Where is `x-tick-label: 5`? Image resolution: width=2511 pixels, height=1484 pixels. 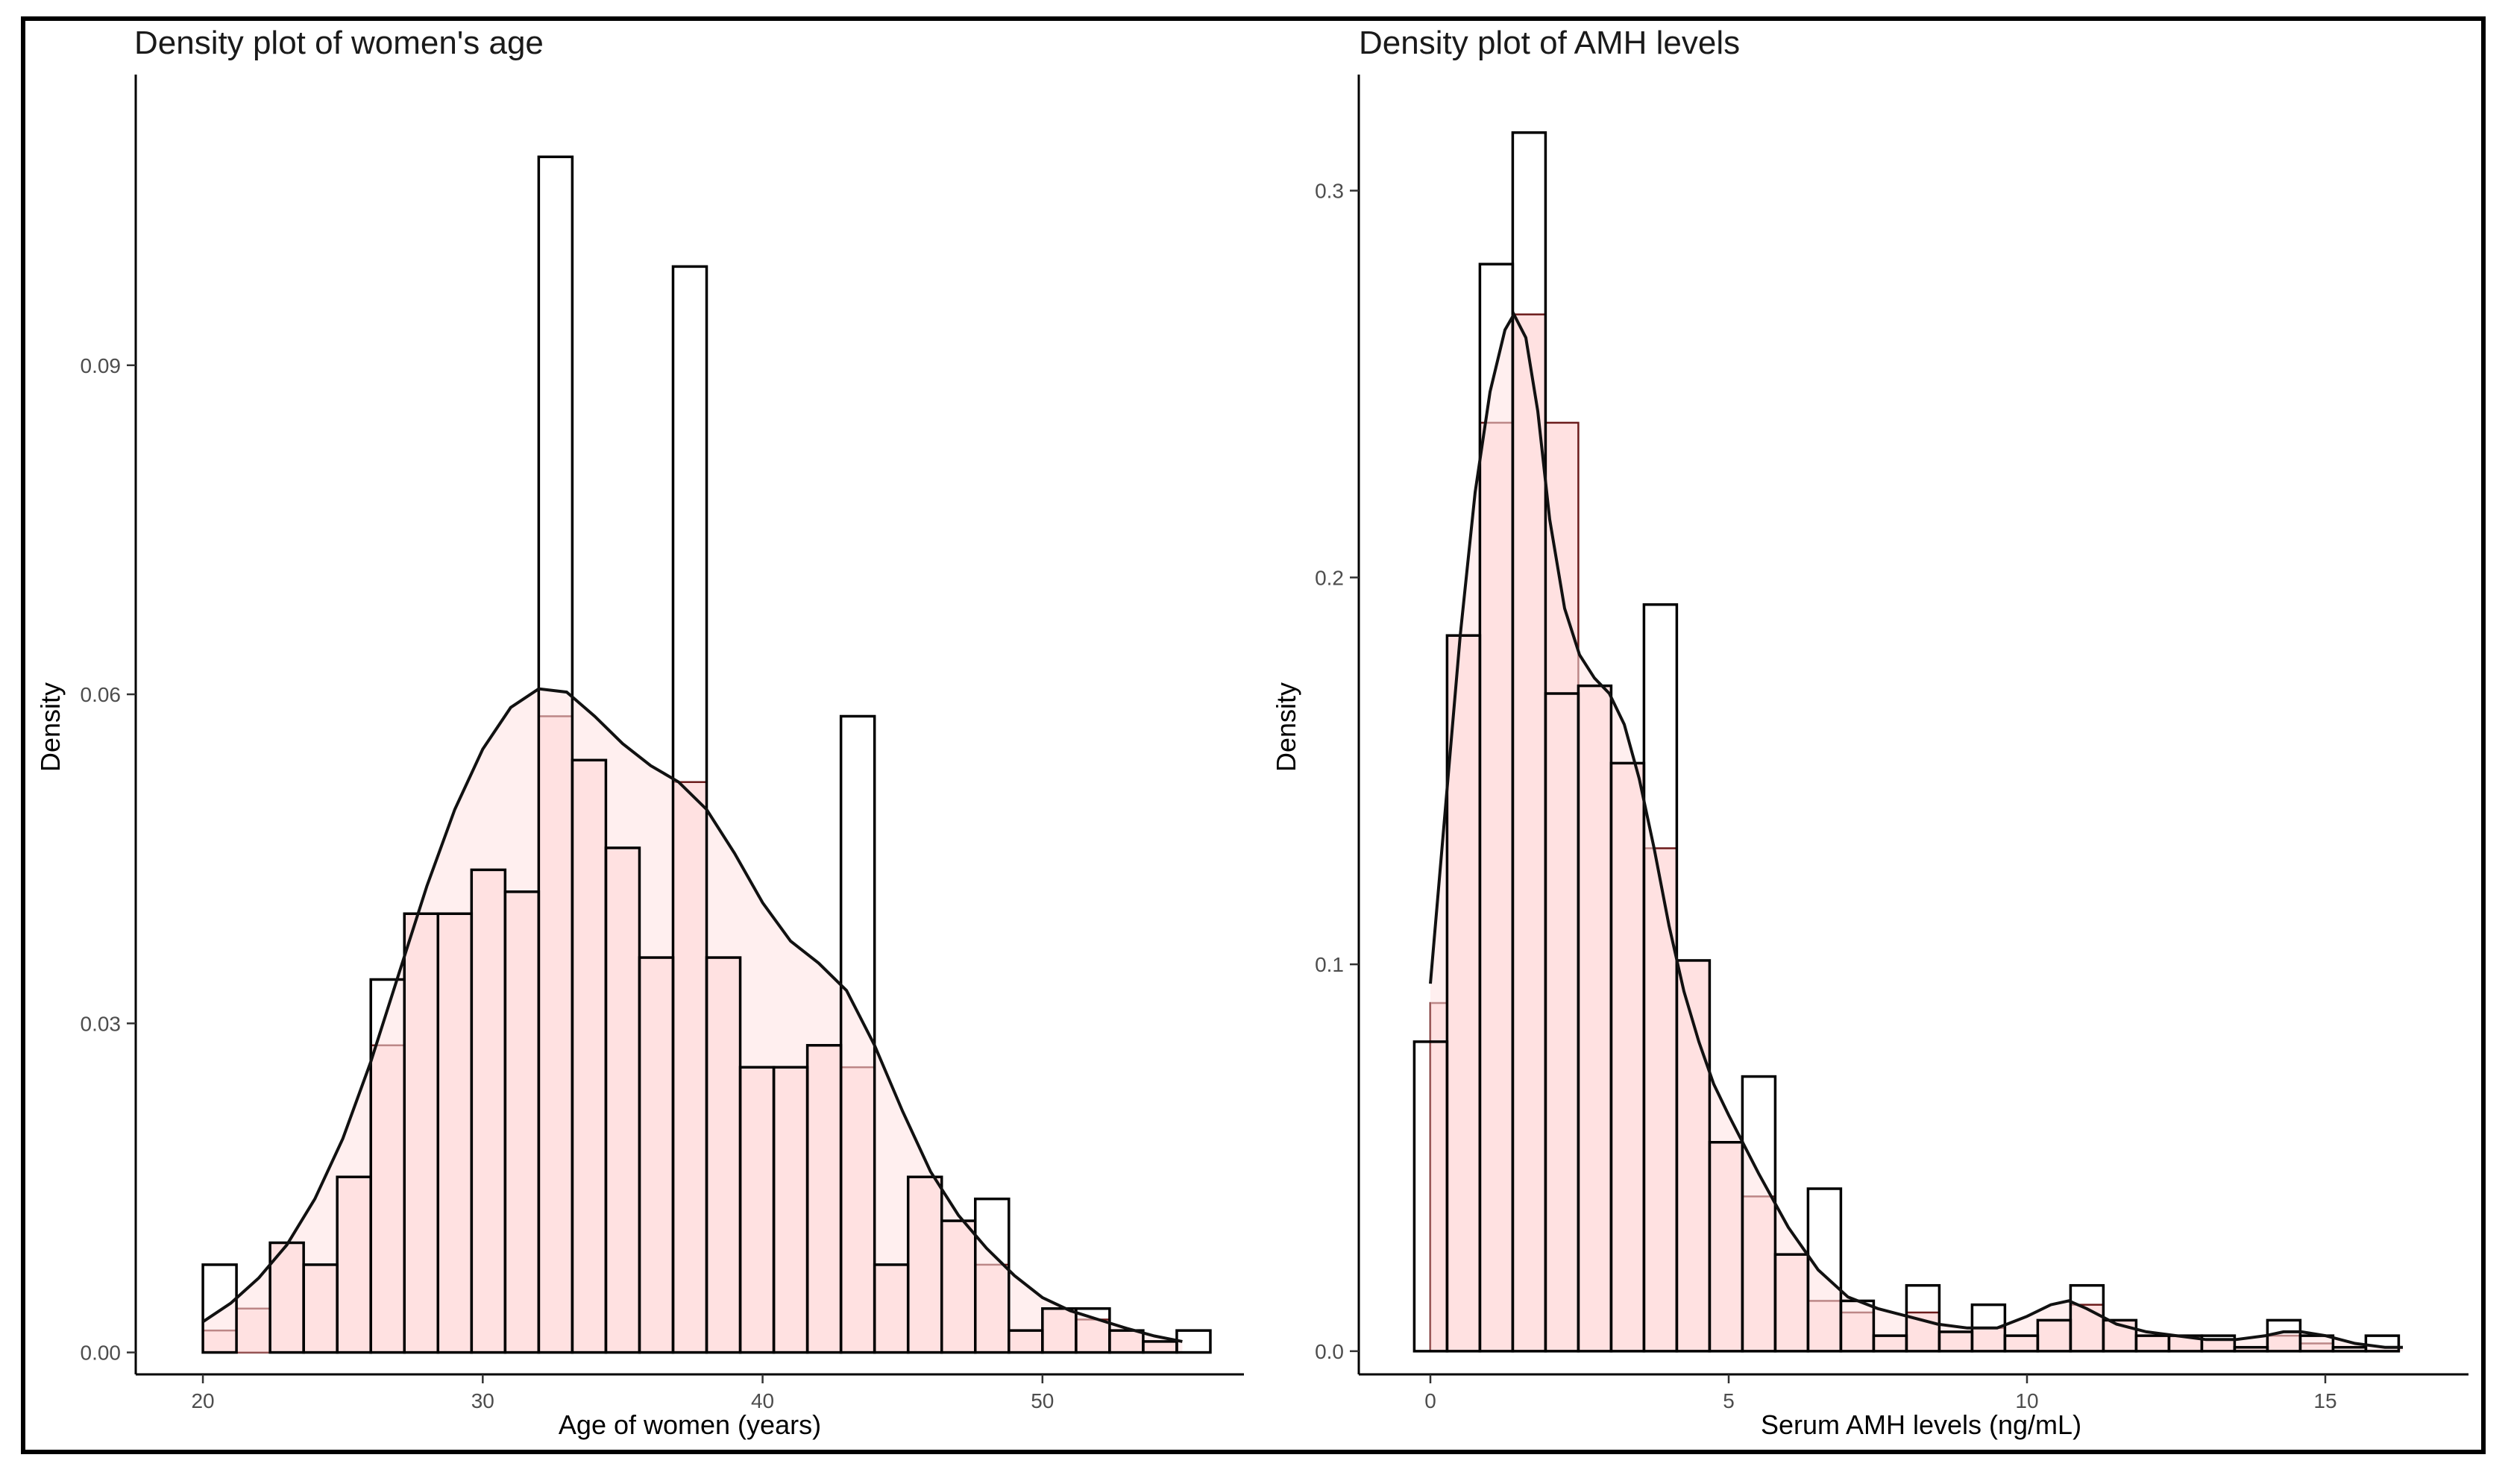
x-tick-label: 5 is located at coordinates (1729, 1401).